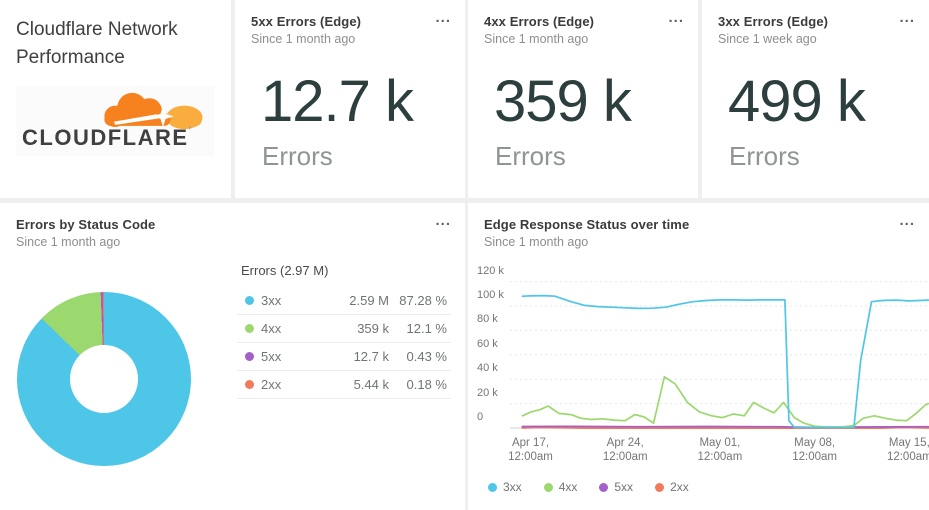 Image resolution: width=929 pixels, height=510 pixels. Describe the element at coordinates (220, 233) in the screenshot. I see `widget-header: Errors by Status Code Since 1 month ago` at that location.